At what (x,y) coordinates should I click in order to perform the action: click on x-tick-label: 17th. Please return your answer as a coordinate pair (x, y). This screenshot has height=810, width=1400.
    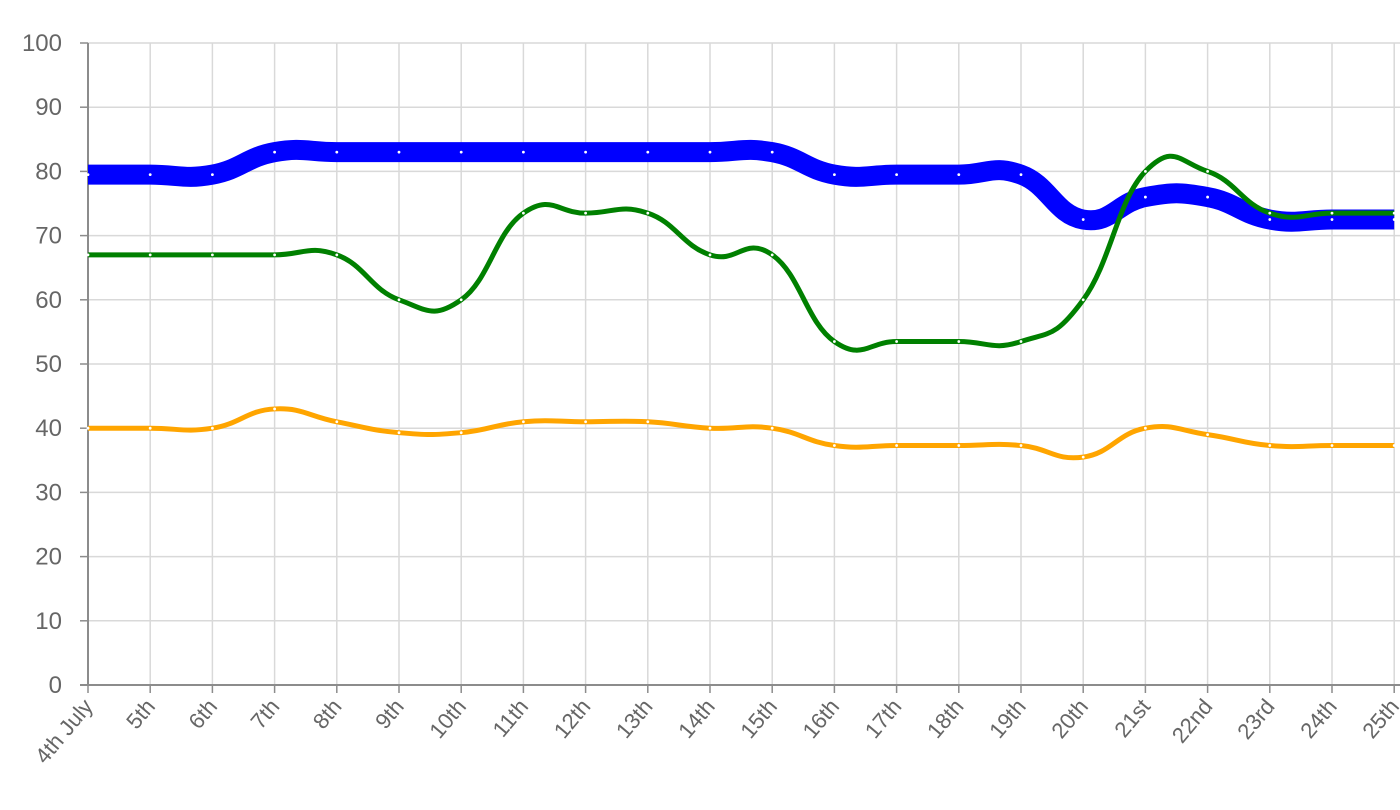
    Looking at the image, I should click on (883, 718).